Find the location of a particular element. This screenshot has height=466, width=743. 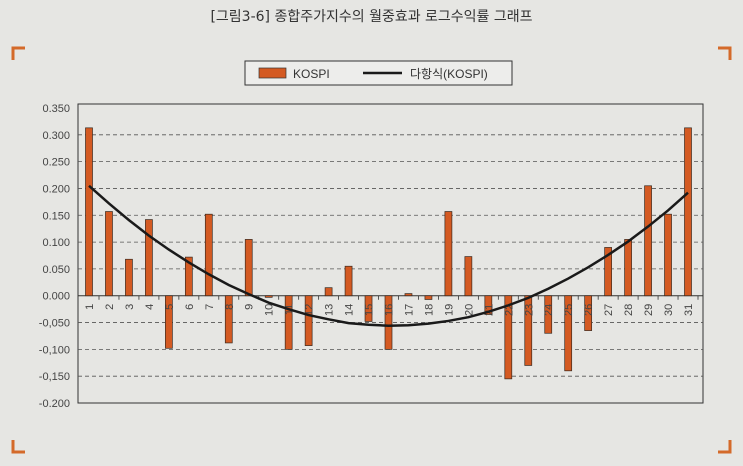

x-tick-label: 9 is located at coordinates (250, 307).